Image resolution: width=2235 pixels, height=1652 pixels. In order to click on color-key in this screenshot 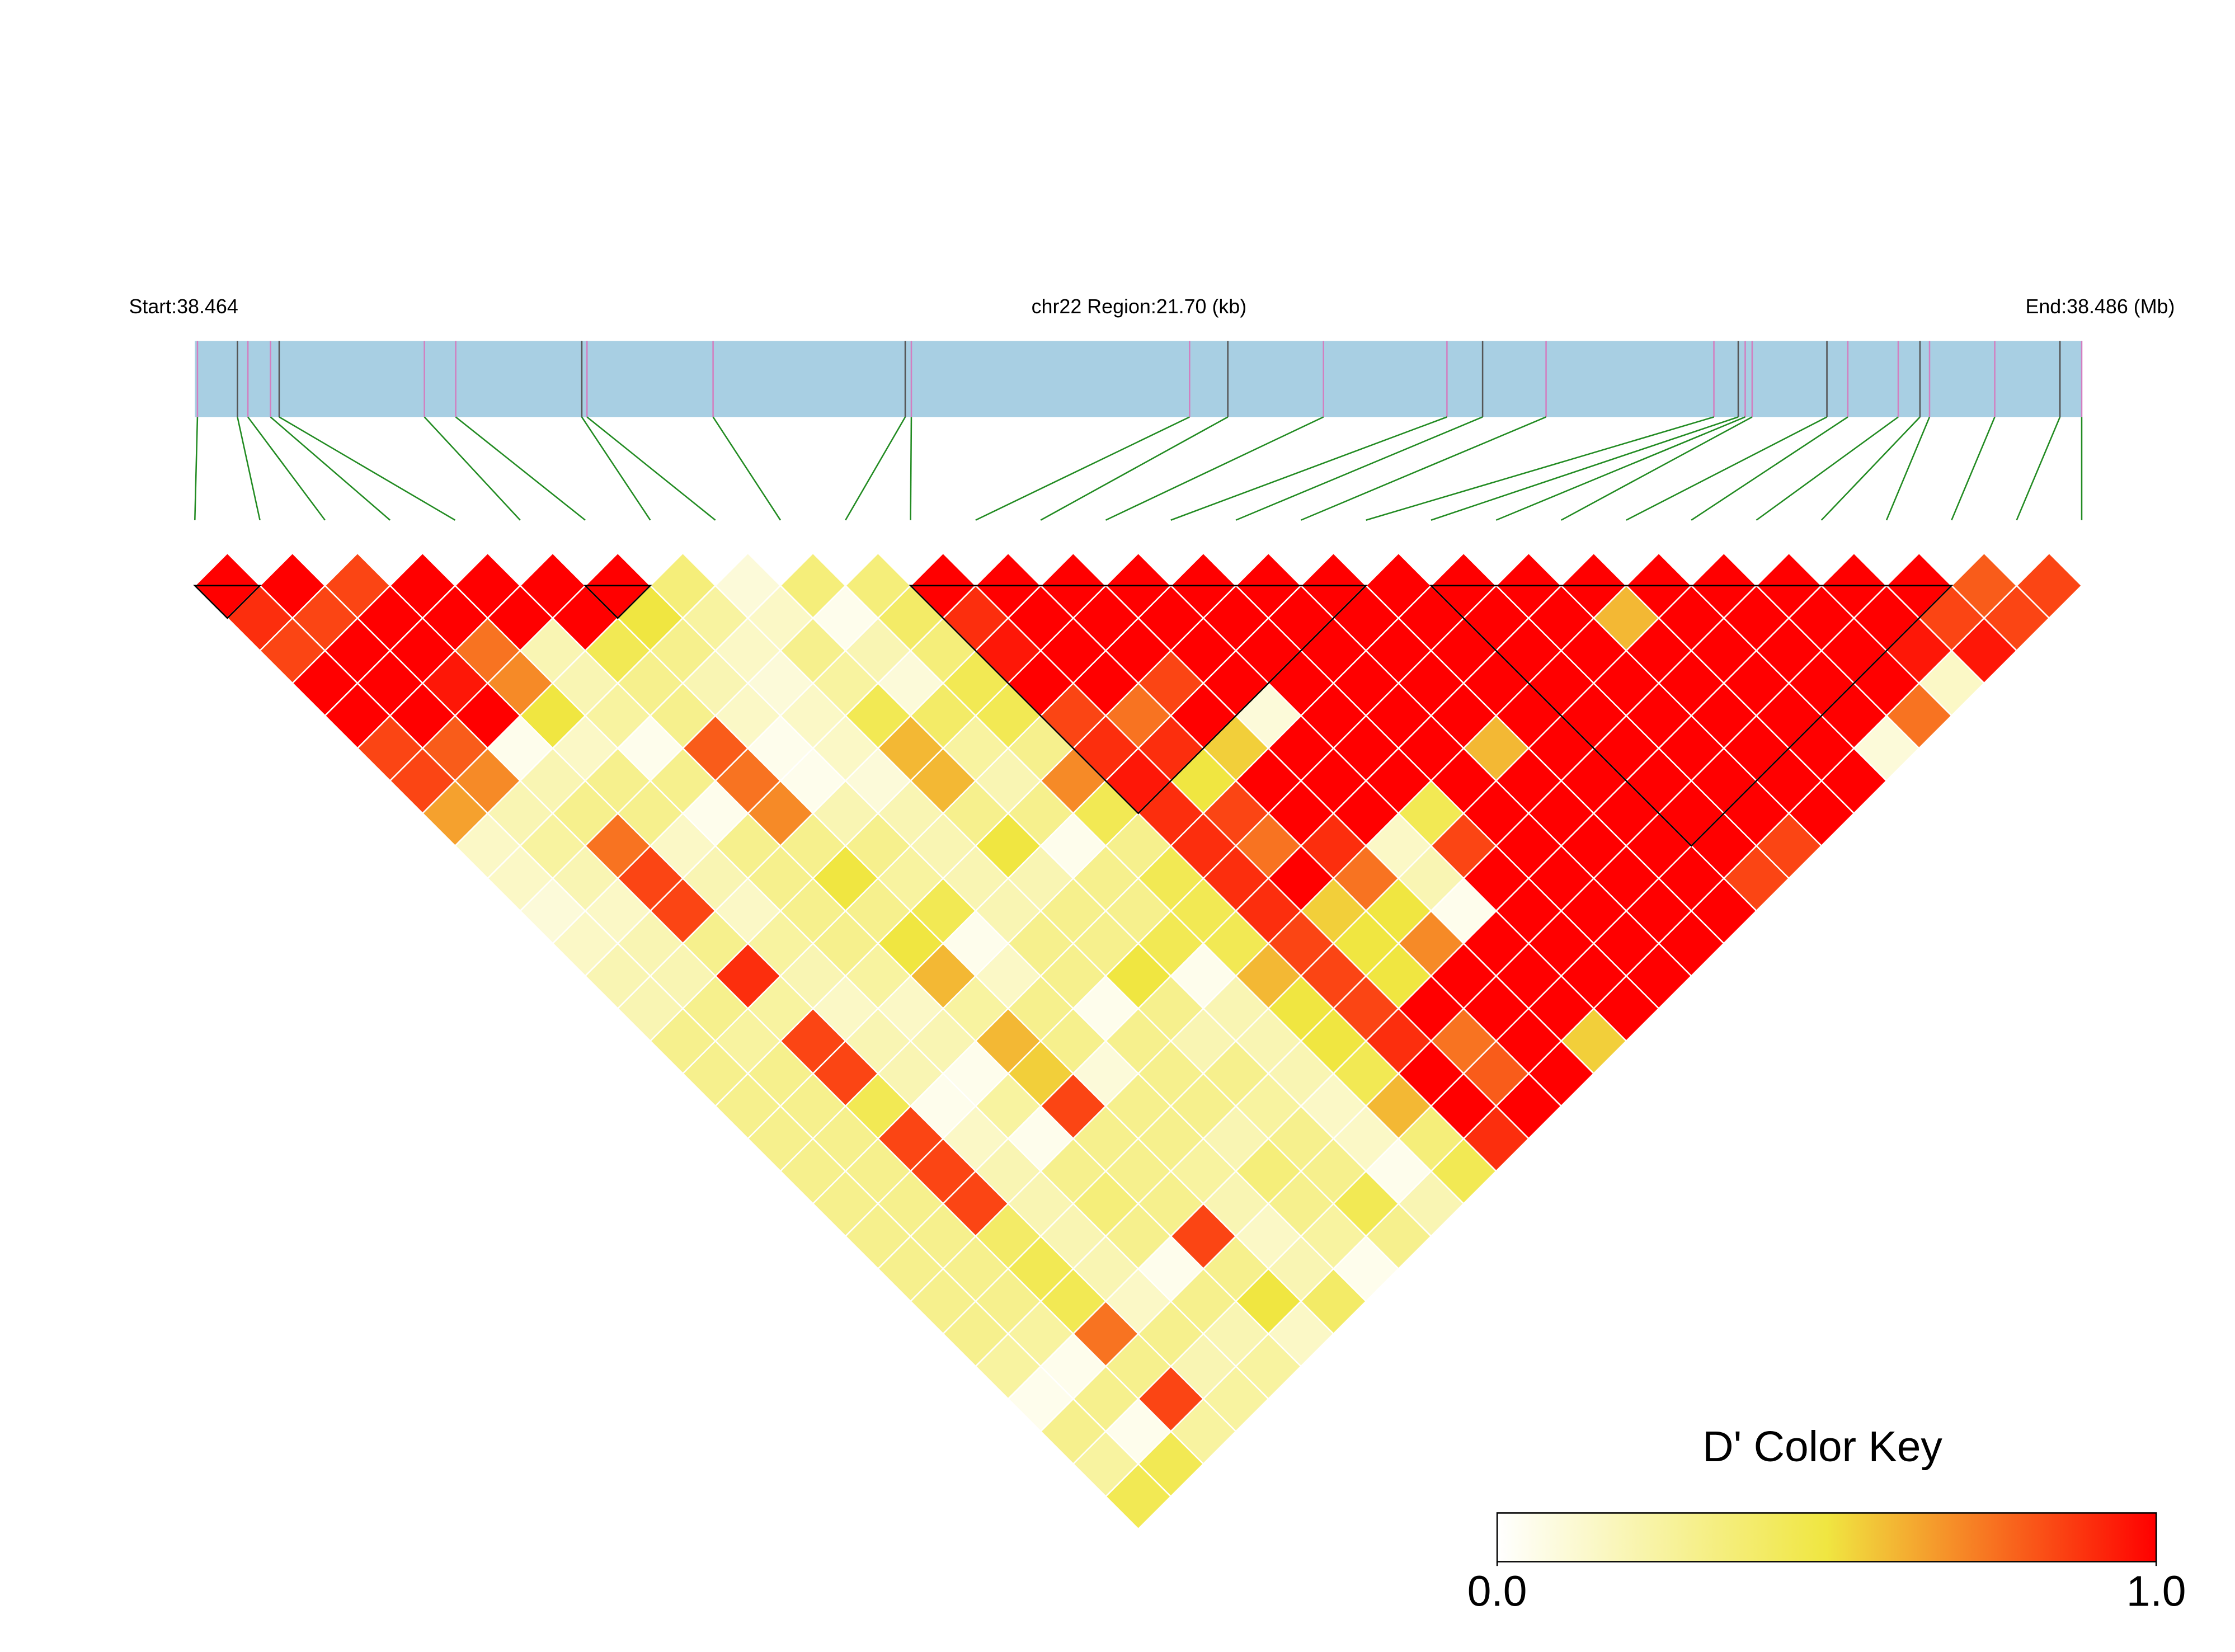, I will do `click(1827, 1537)`.